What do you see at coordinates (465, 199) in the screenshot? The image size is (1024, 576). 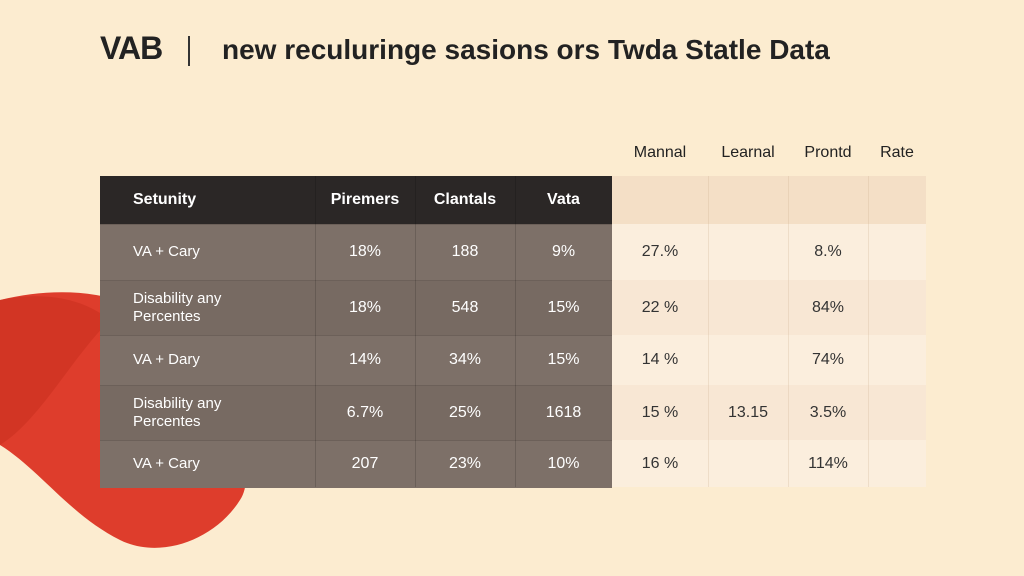 I see `column-header: Clantals` at bounding box center [465, 199].